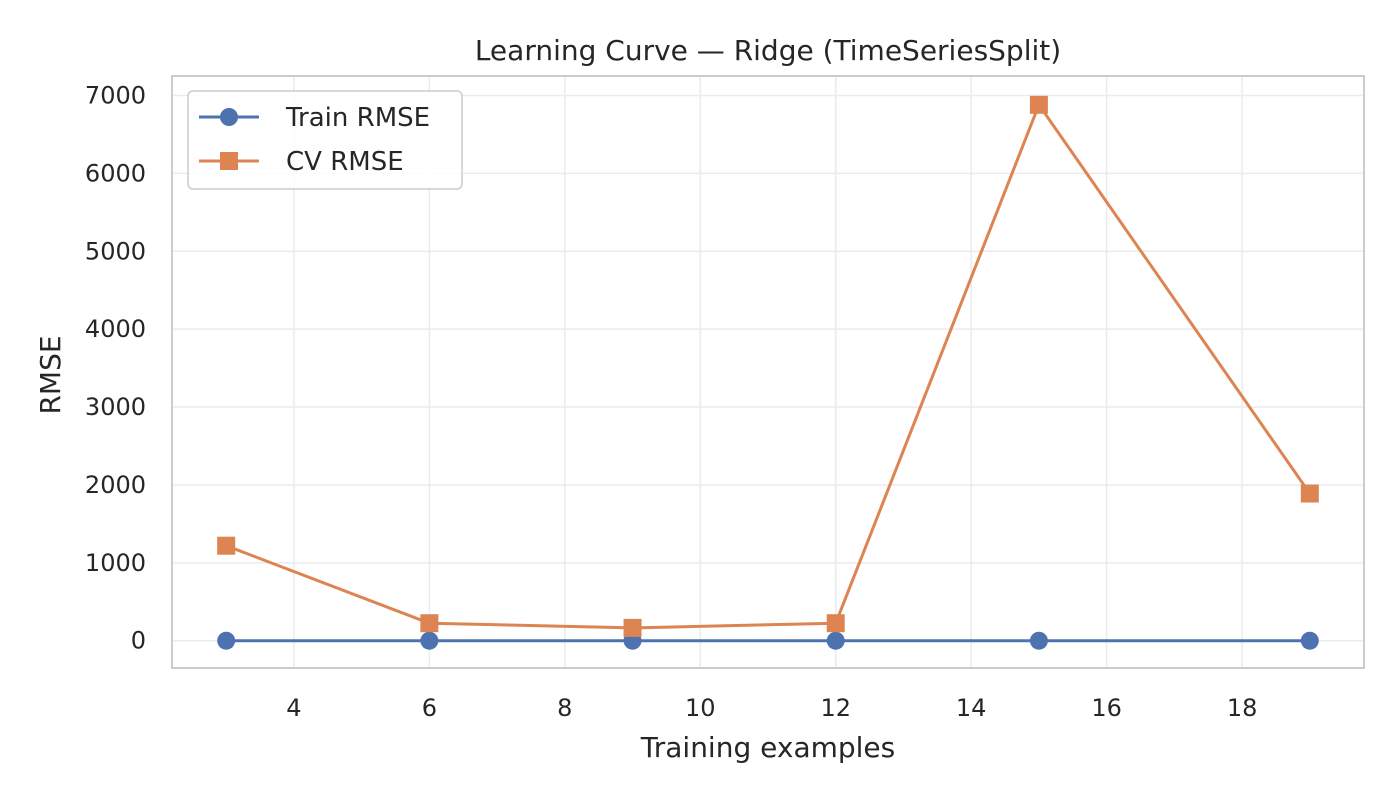  Describe the element at coordinates (115, 329) in the screenshot. I see `y-tick-label: 4000` at that location.